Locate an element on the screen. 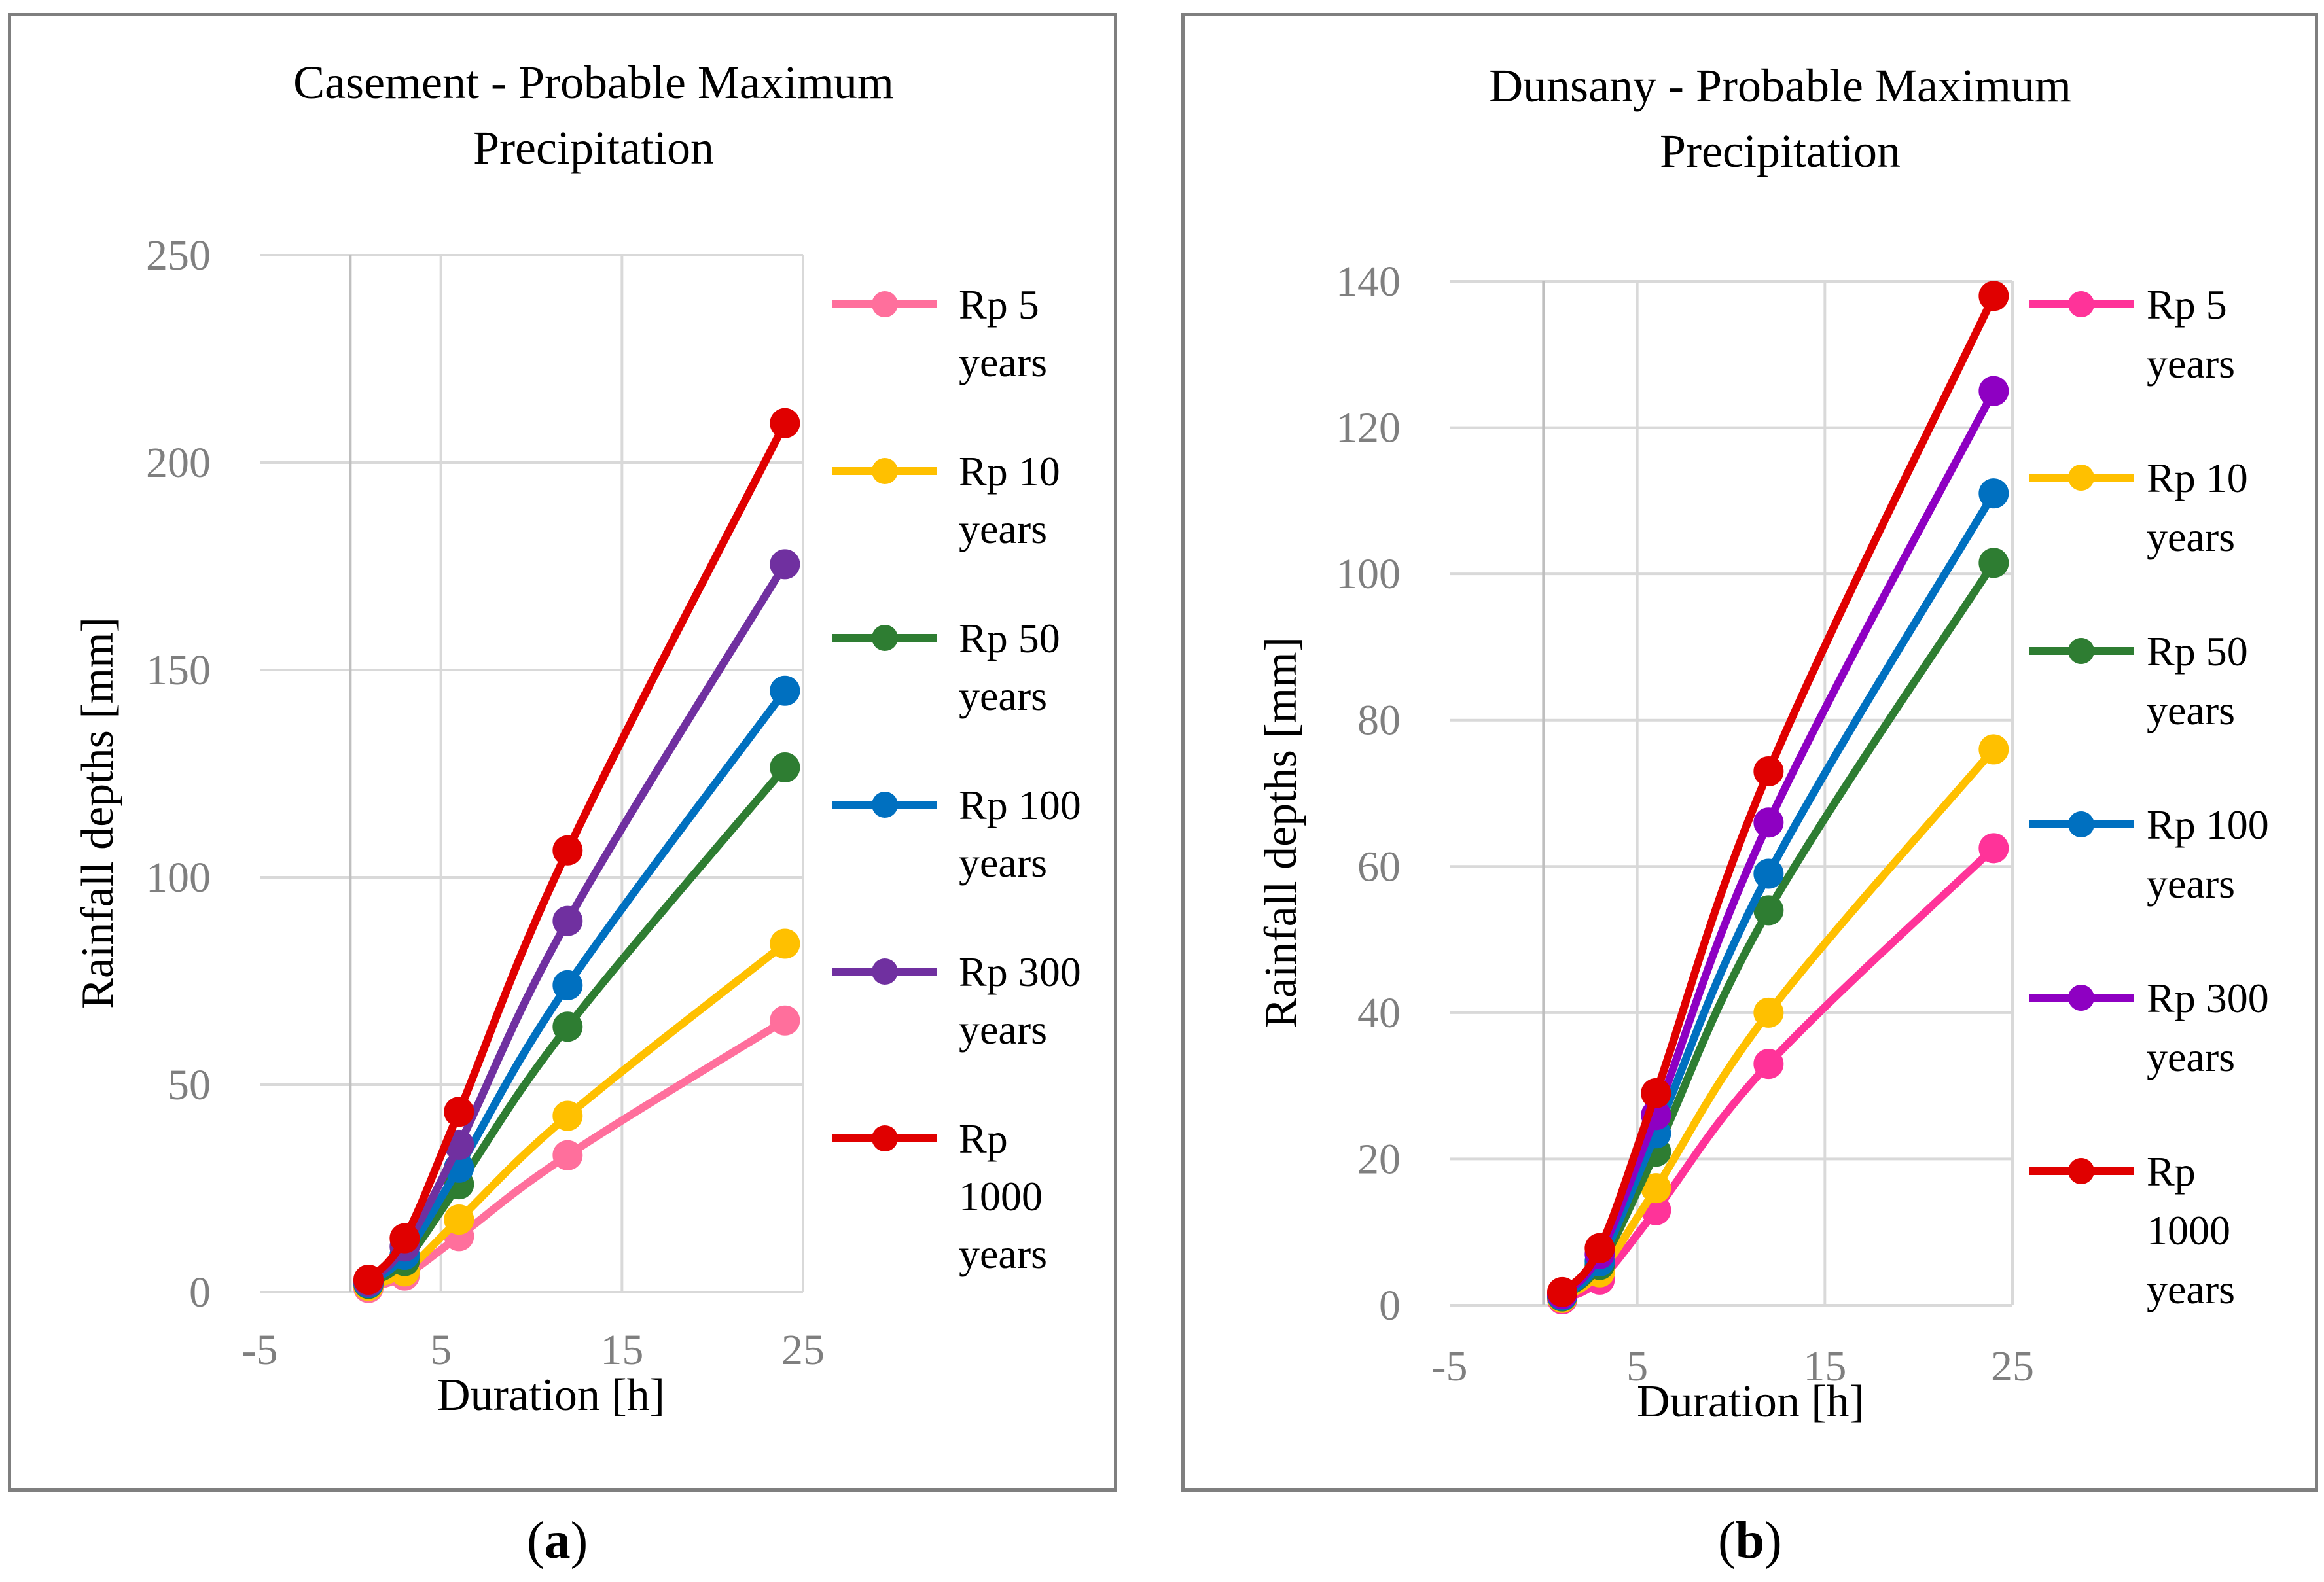  y-tick-label: 200 is located at coordinates (178, 463).